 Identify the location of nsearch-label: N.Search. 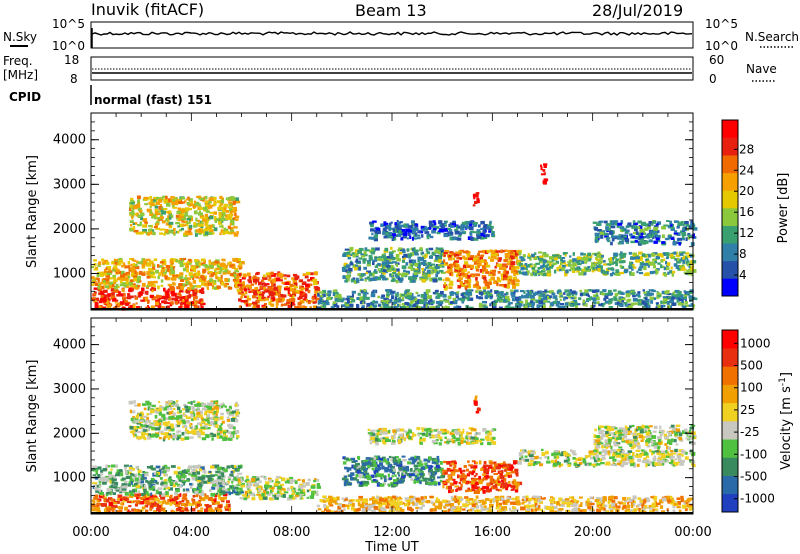
(772, 37).